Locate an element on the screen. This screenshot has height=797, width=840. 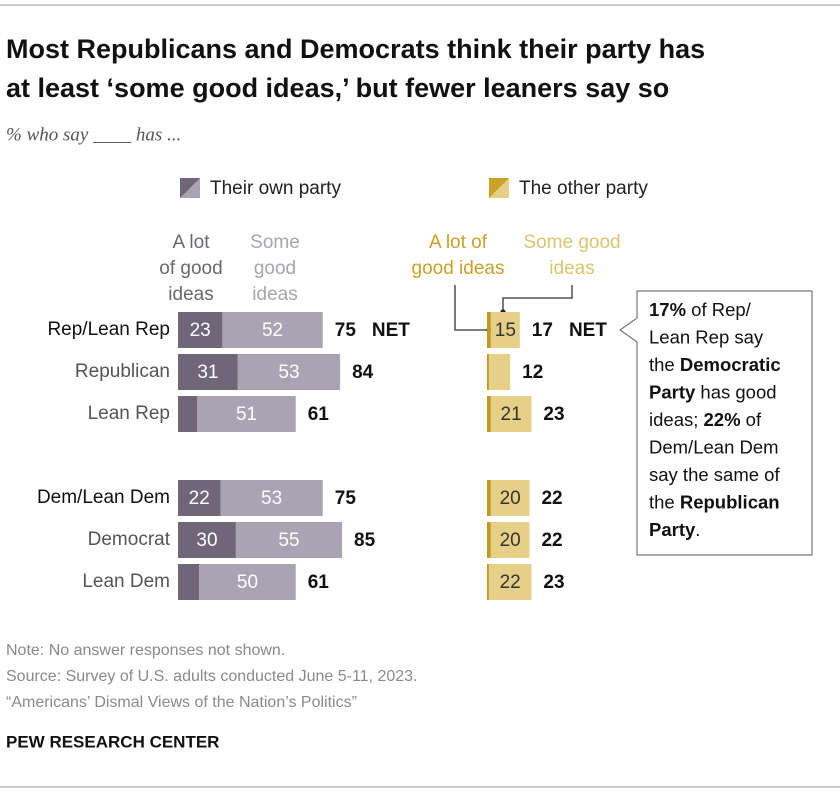
value-label: 23 is located at coordinates (200, 330).